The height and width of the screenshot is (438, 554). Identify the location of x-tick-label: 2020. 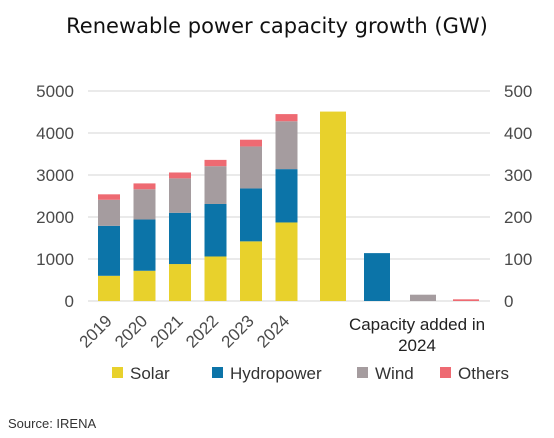
(131, 331).